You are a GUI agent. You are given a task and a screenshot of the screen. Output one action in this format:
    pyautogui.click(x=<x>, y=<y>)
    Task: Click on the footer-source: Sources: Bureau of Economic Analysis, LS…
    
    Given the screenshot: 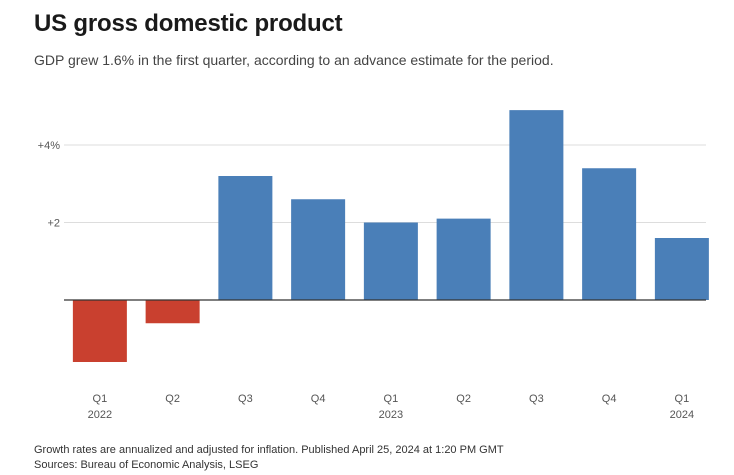 What is the action you would take?
    pyautogui.click(x=146, y=465)
    